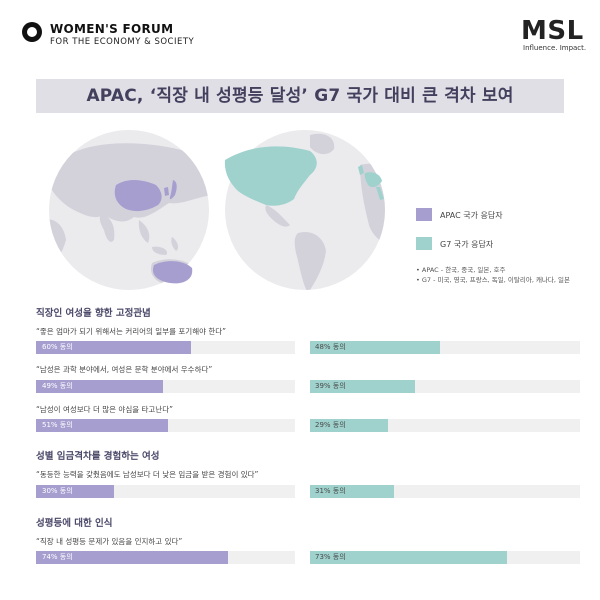 This screenshot has height=600, width=600. Describe the element at coordinates (330, 491) in the screenshot. I see `bar-label-g7: 31% 동의` at that location.